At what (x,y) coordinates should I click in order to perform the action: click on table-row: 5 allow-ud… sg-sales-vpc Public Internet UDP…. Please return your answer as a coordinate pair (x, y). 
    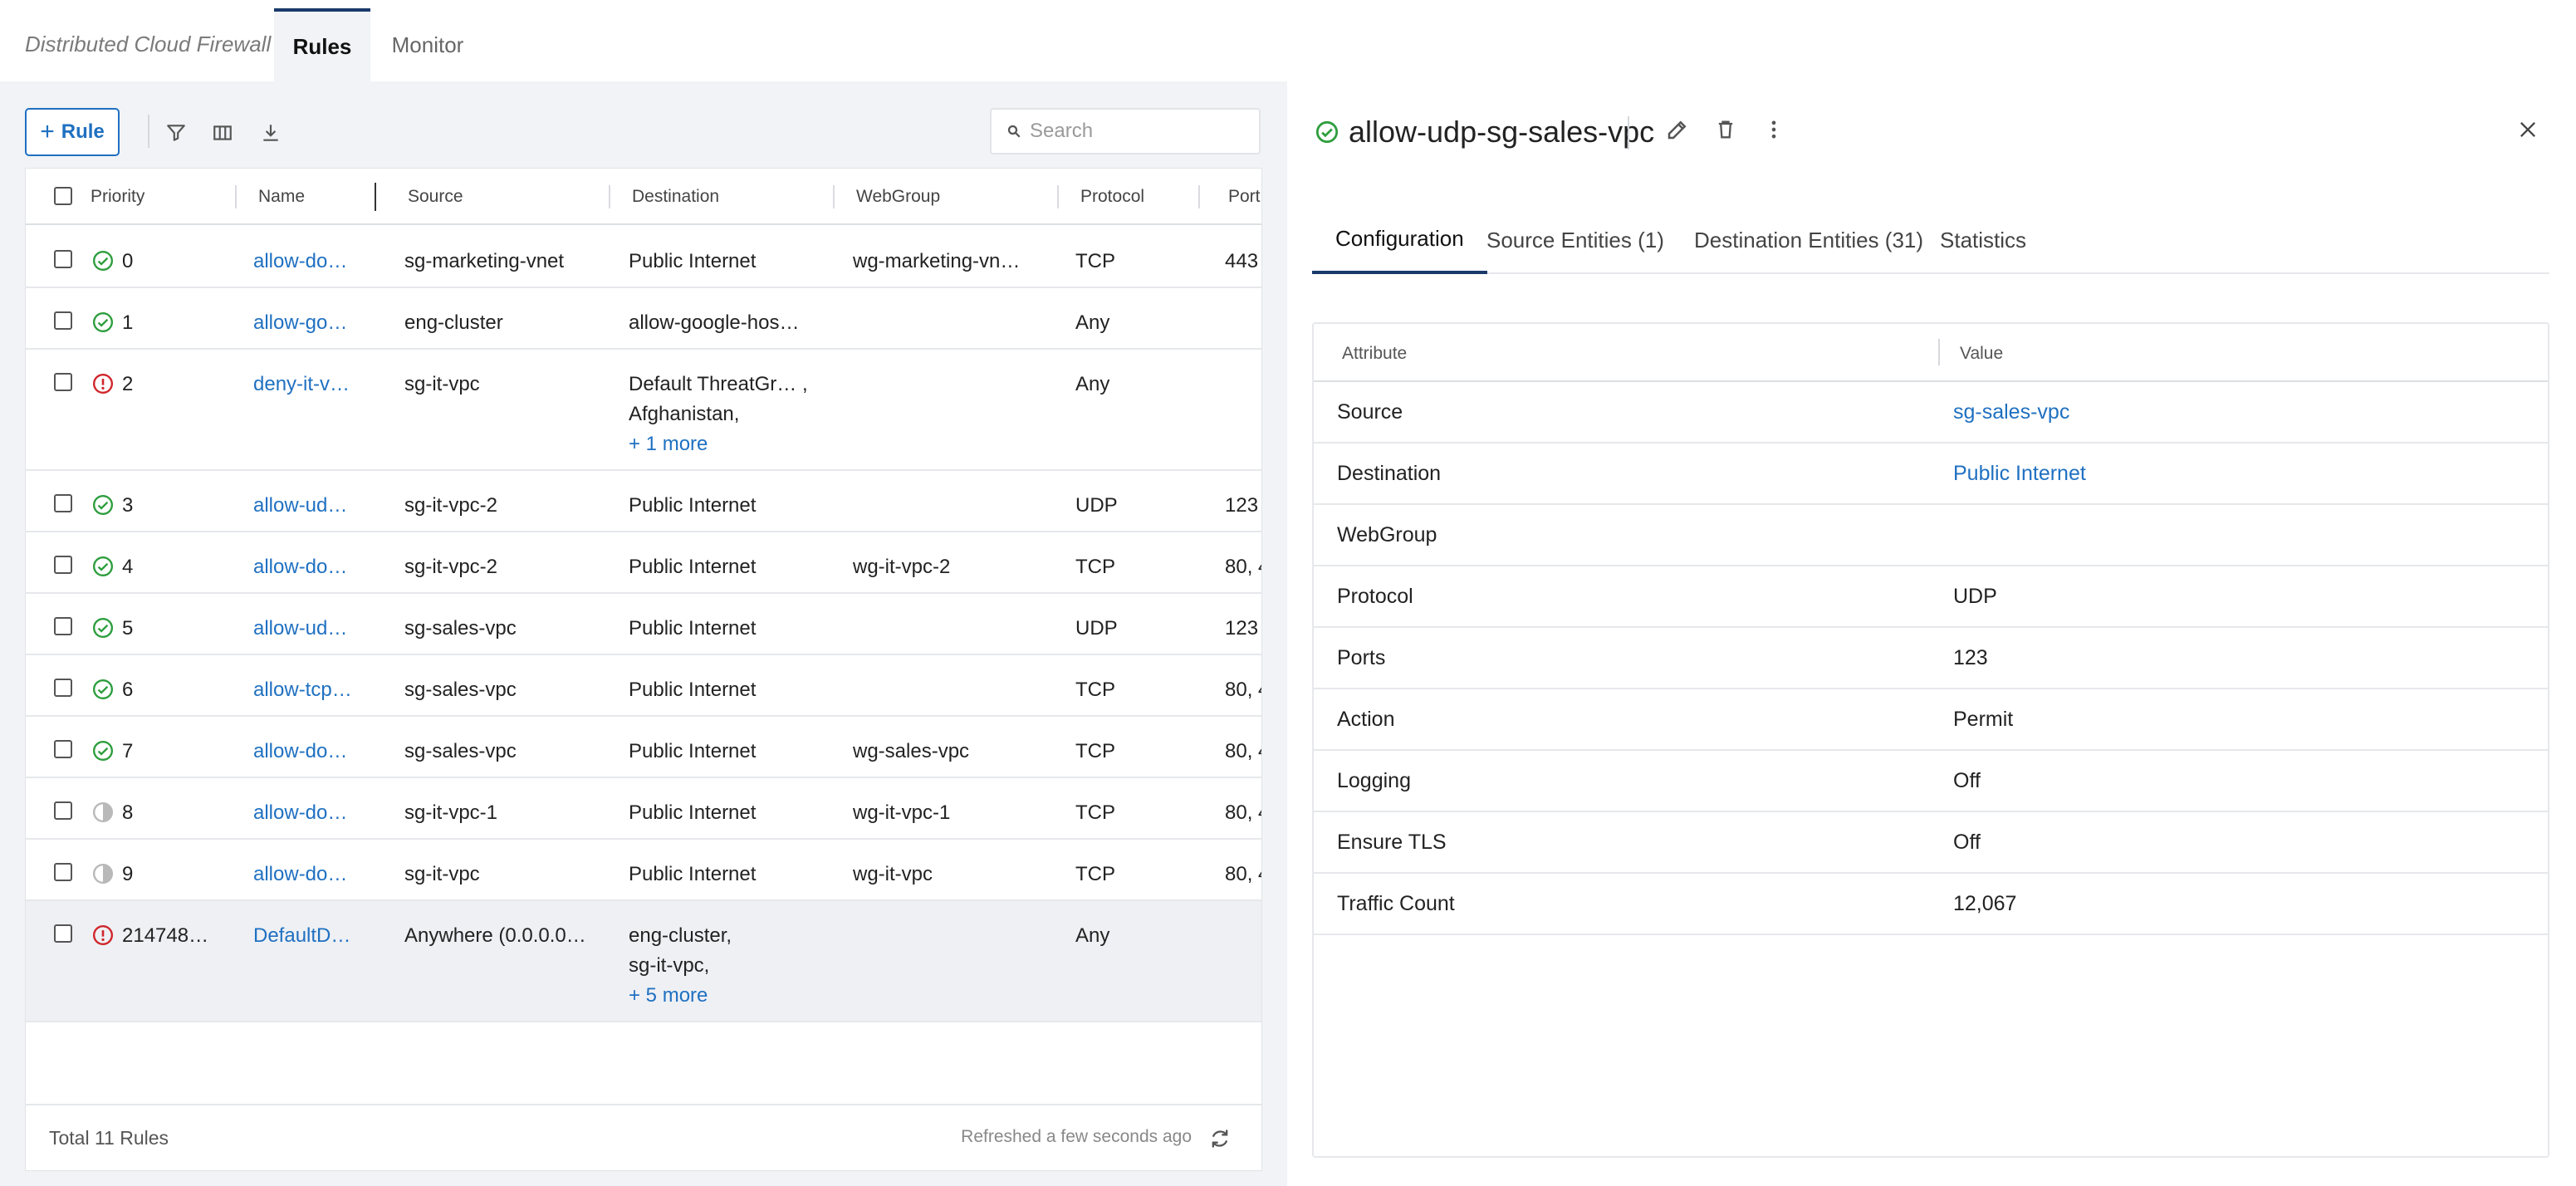
    Looking at the image, I should click on (644, 624).